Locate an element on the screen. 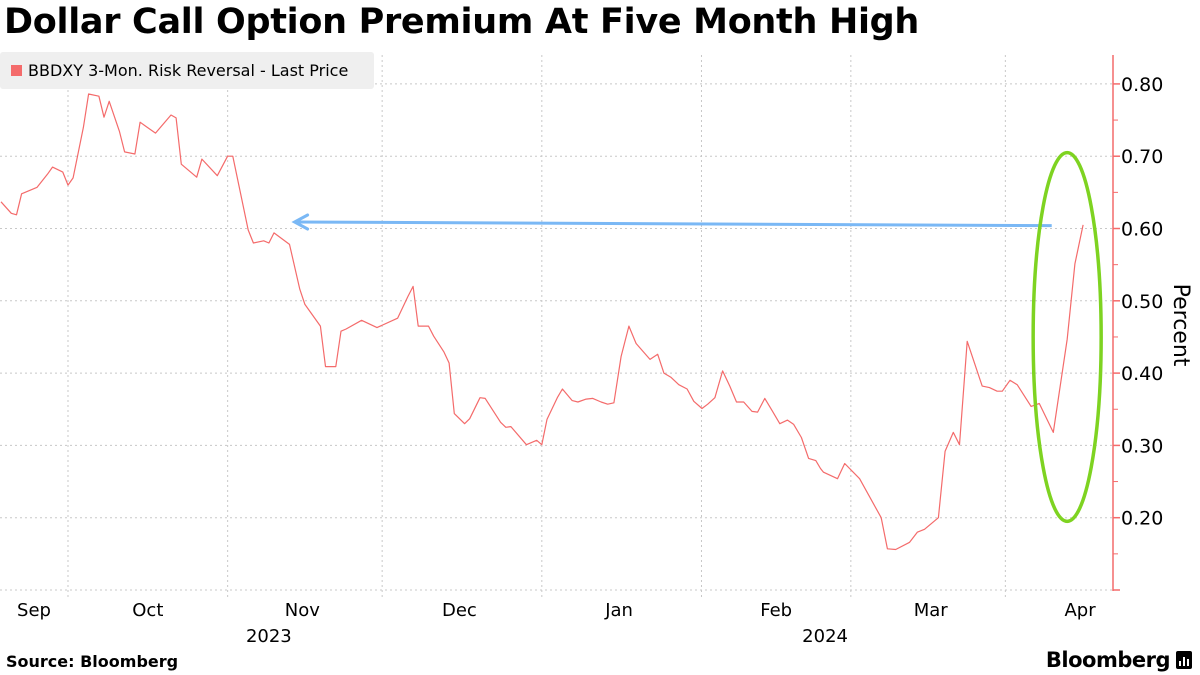 The image size is (1200, 675). y-tick-label: 0.80 is located at coordinates (1142, 85).